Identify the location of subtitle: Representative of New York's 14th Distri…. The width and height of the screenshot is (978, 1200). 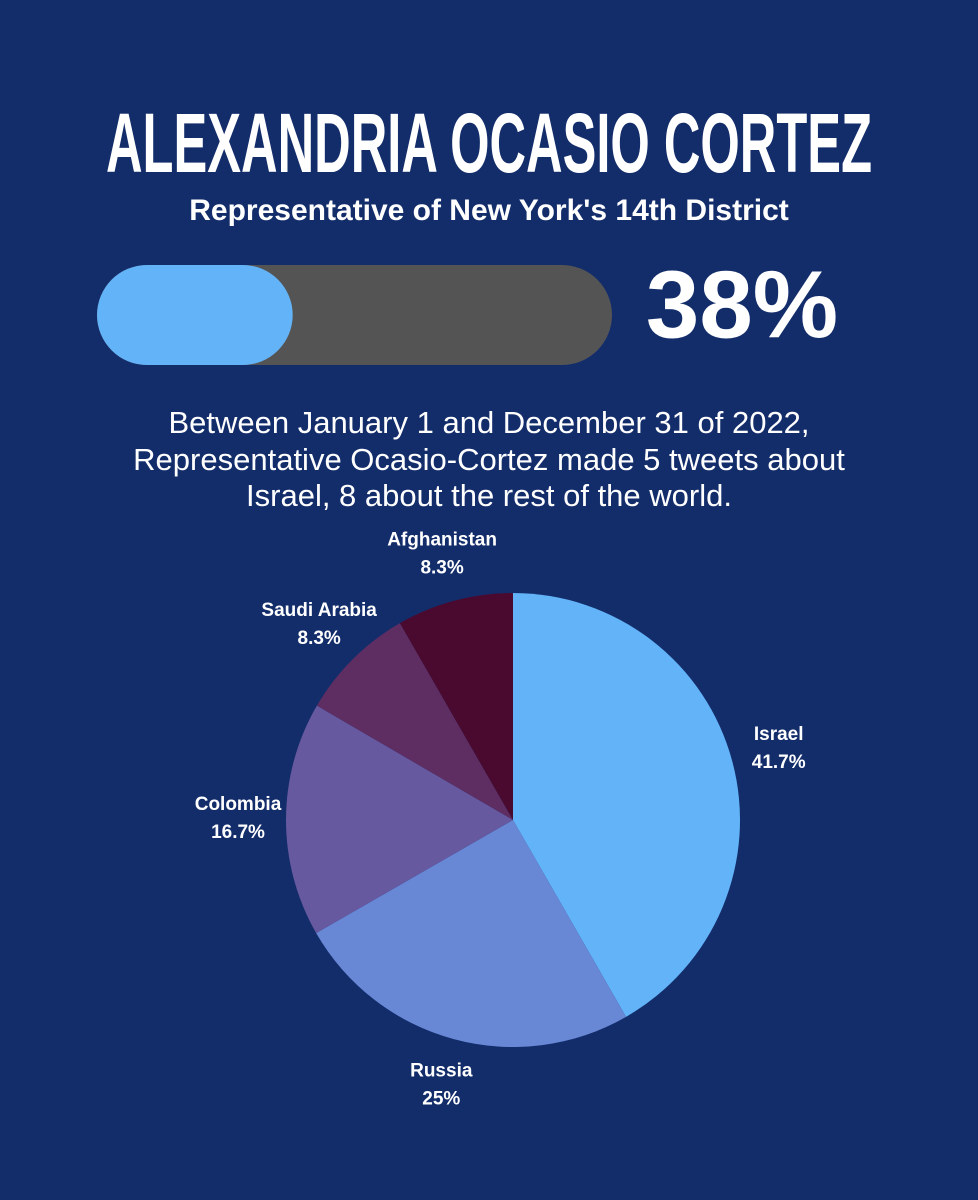
(489, 210).